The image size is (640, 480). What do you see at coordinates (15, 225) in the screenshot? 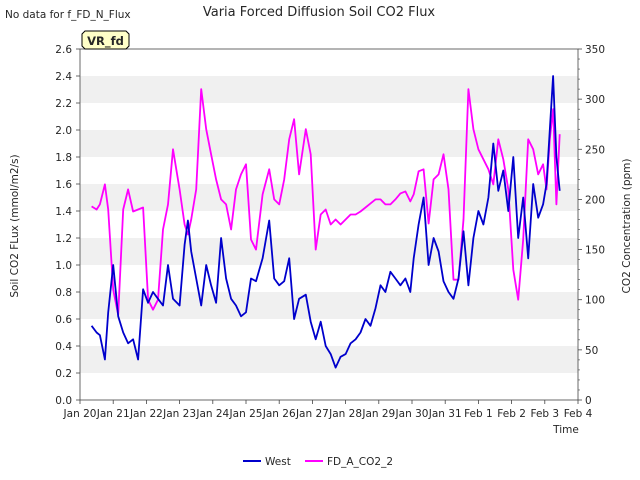
I see `y-axis-label: Soil CO2 FLux (mmol/m2/s)` at bounding box center [15, 225].